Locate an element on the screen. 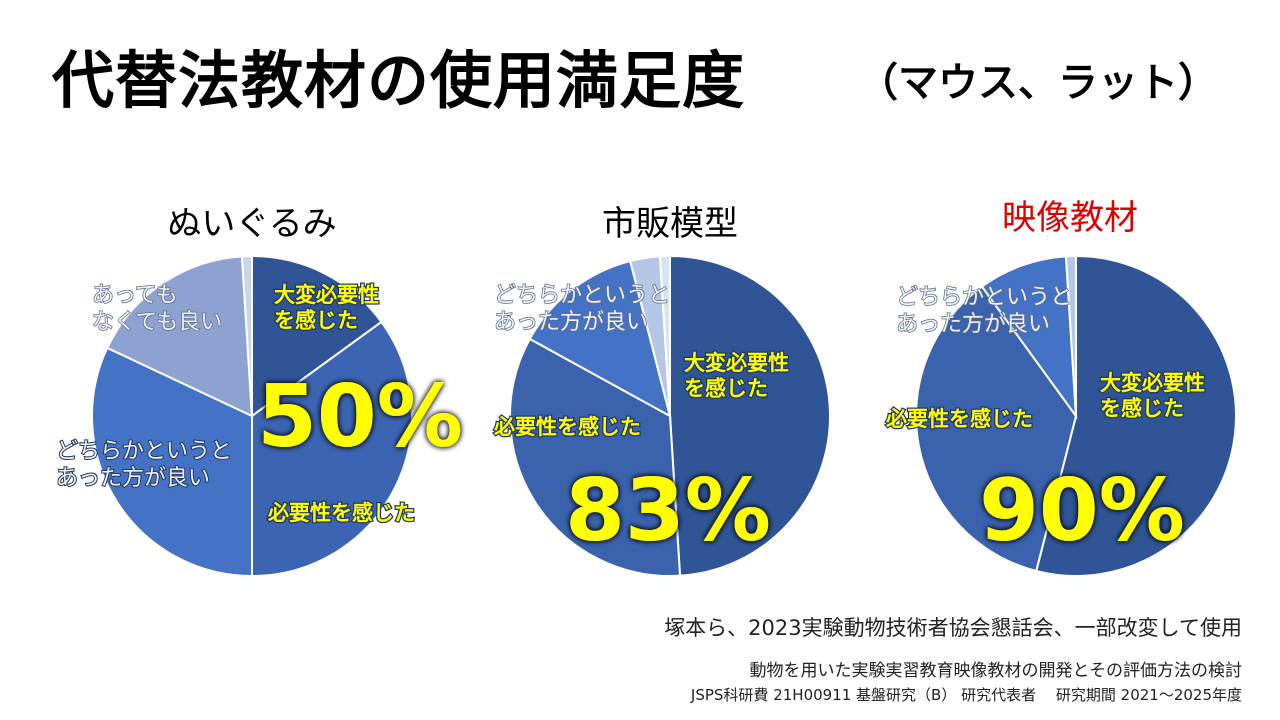 The height and width of the screenshot is (720, 1280). page-title: 代替法教材の使用満足度 is located at coordinates (399, 80).